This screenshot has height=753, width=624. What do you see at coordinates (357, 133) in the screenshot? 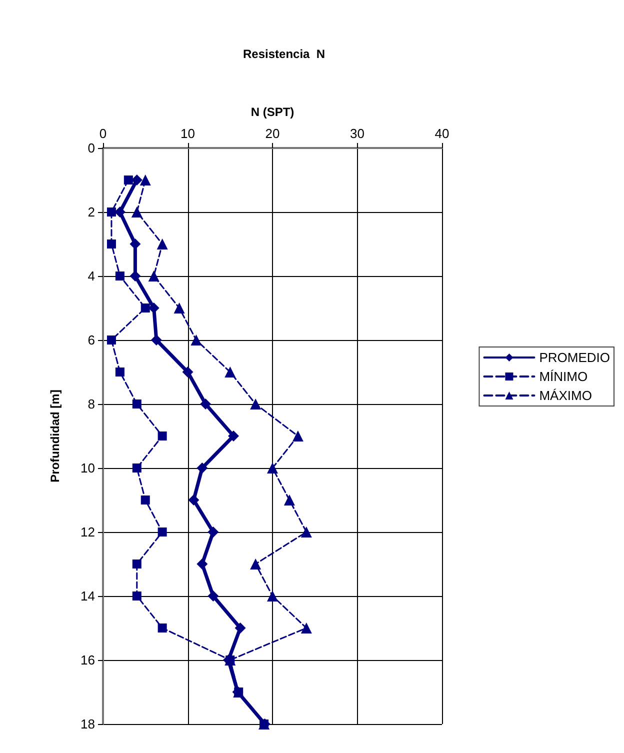
I see `x-tick-label: 30` at bounding box center [357, 133].